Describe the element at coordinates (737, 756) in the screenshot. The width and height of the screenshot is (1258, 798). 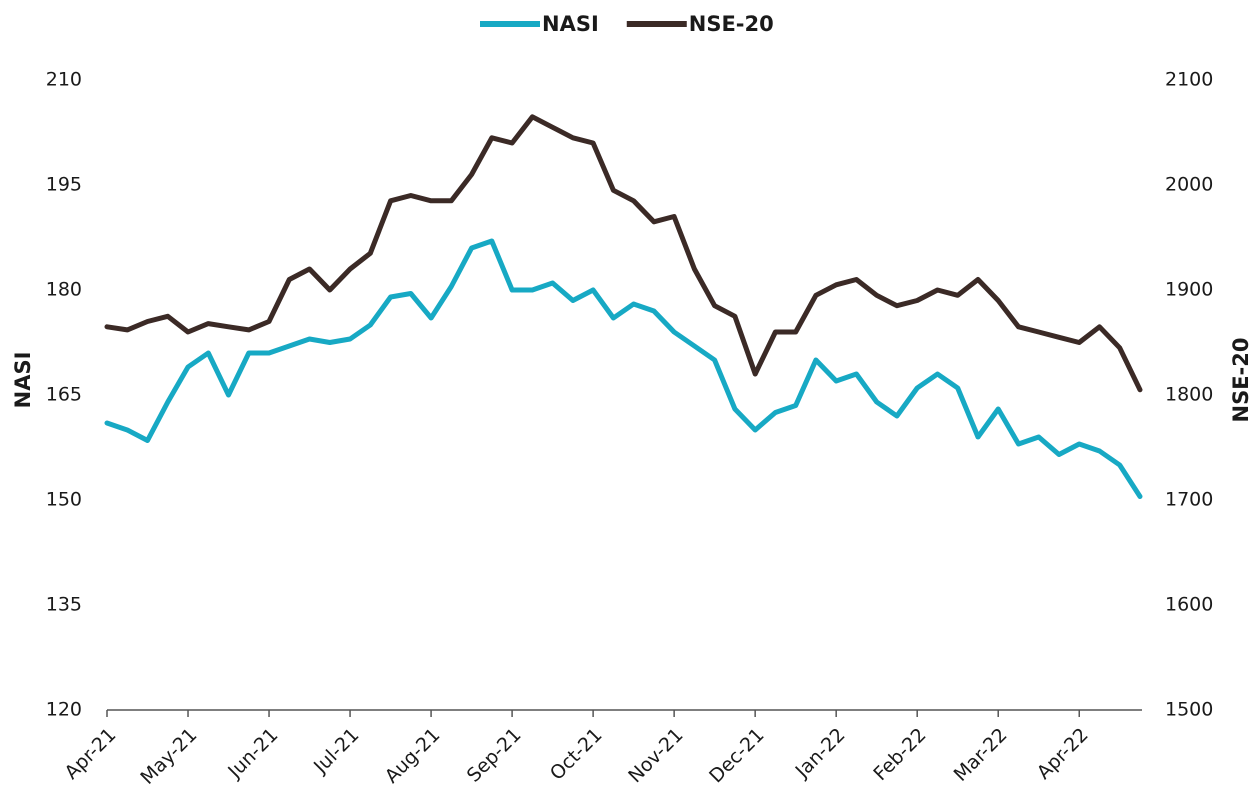
I see `x-tick-label: Dec-21` at that location.